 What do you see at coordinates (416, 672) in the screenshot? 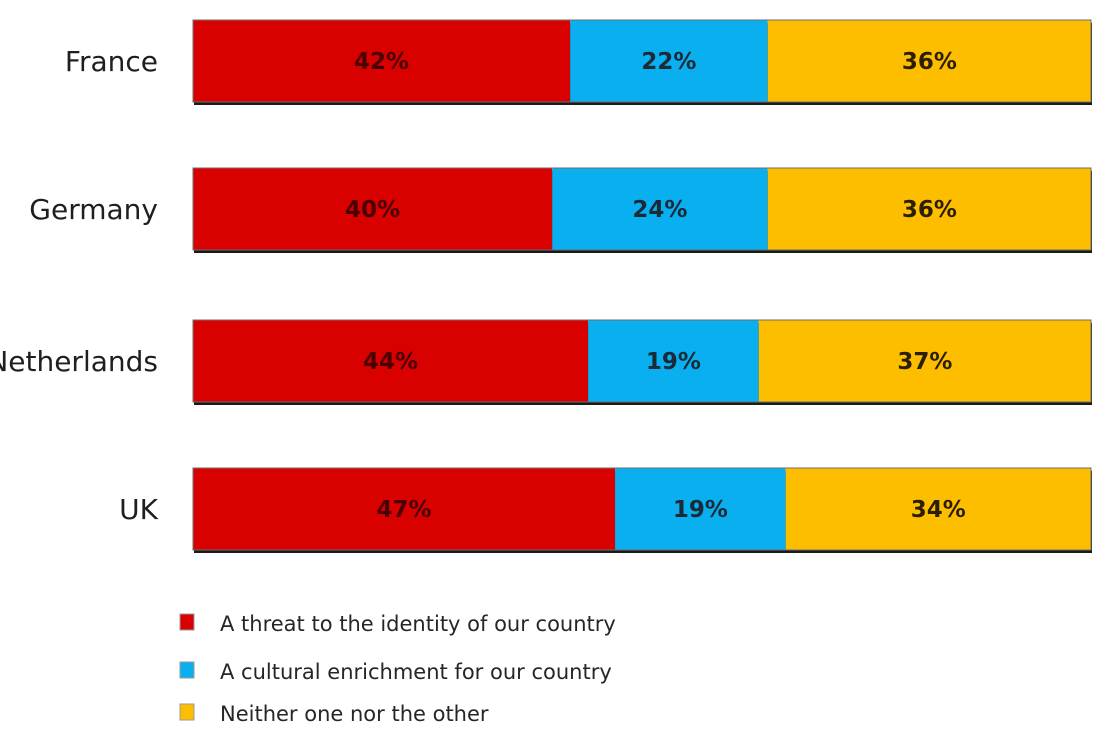
I see `legend-label: A cultural enrichment for our country` at bounding box center [416, 672].